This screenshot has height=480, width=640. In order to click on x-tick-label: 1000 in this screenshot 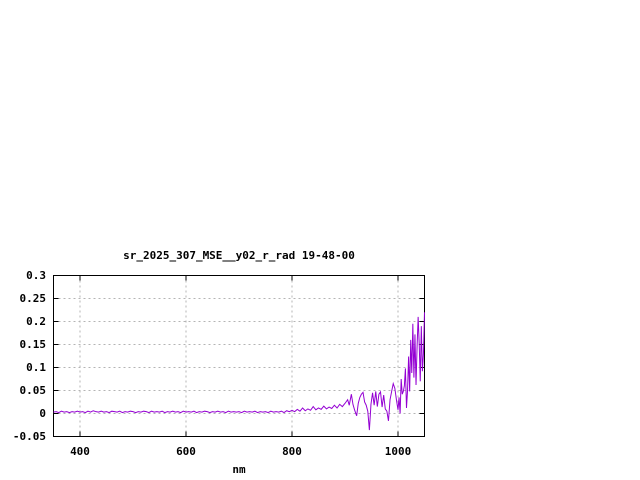, I will do `click(398, 451)`.